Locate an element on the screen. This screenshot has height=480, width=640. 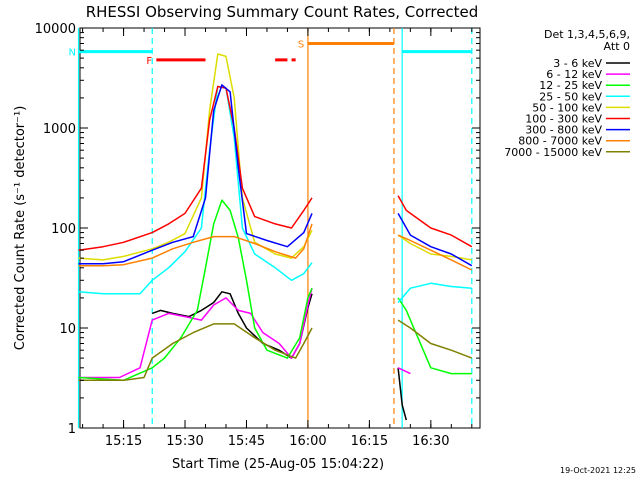
legend-label: 800 - 7000 keV is located at coordinates (560, 141).